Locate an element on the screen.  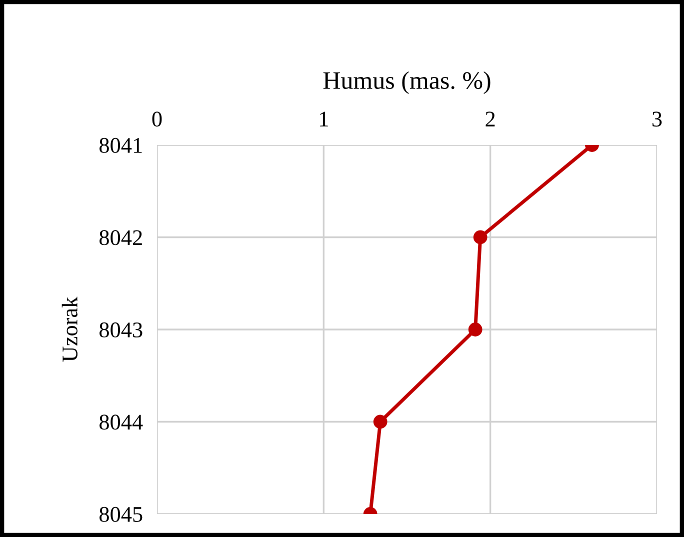
x-tick-label: 0 is located at coordinates (157, 119).